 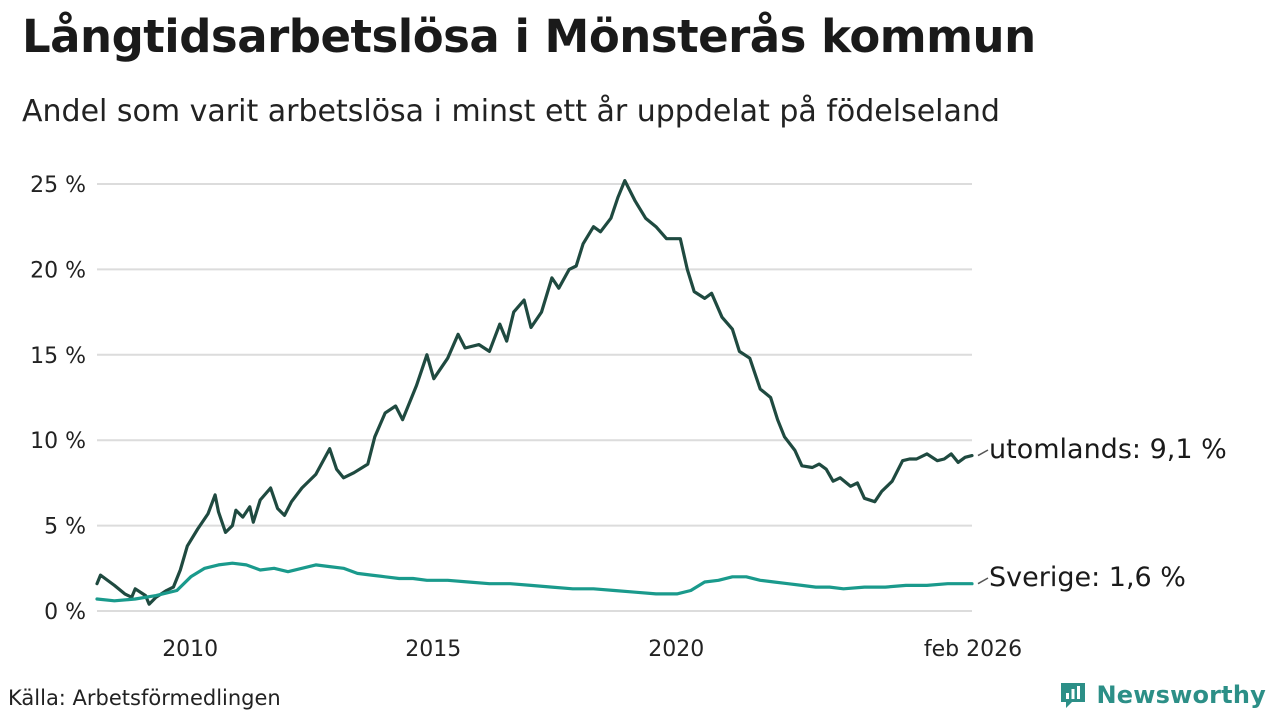 I want to click on series-line-sverige, so click(x=534, y=582).